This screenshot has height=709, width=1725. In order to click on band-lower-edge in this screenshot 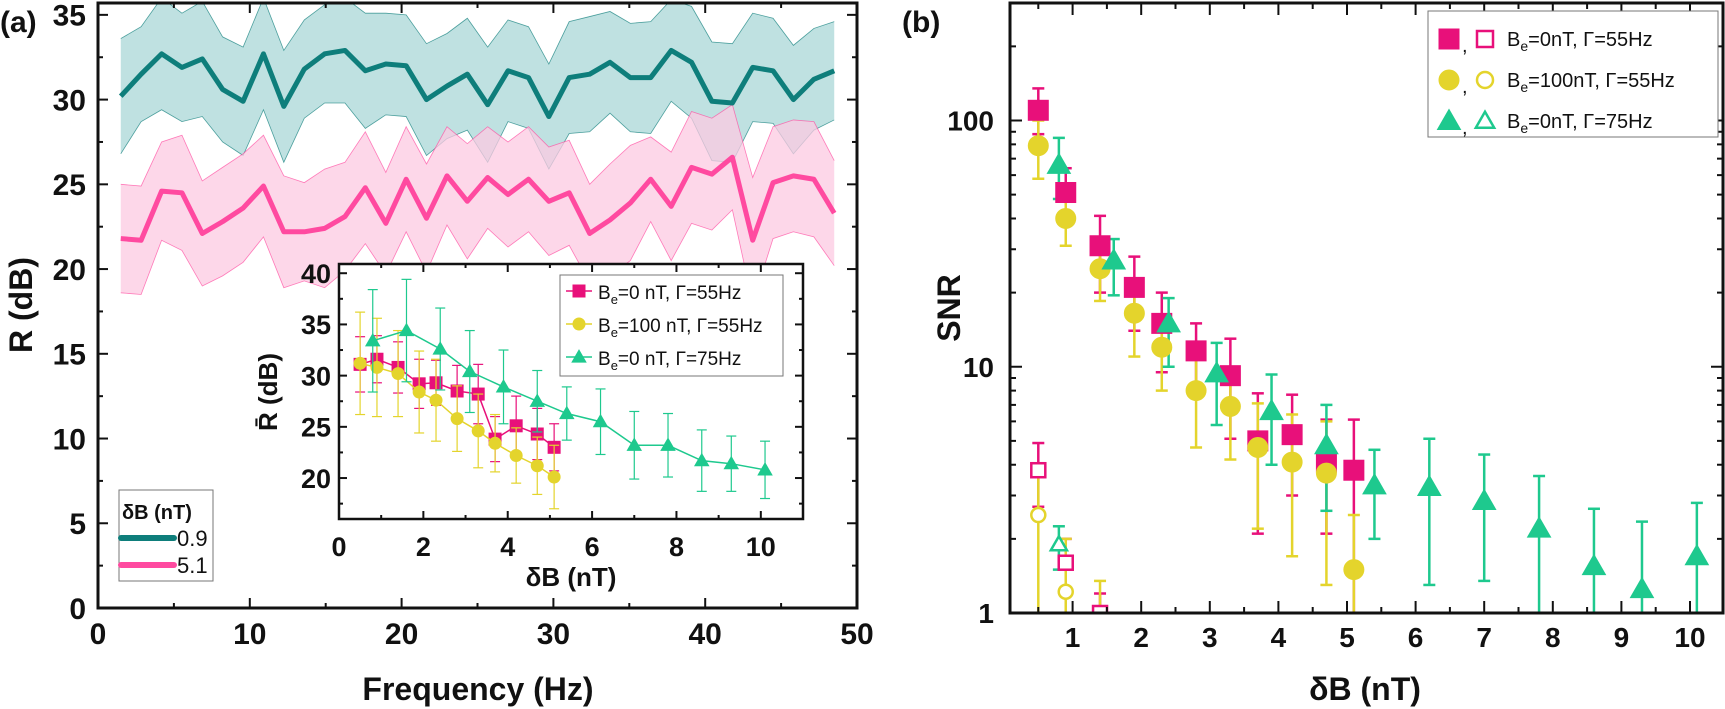, I will do `click(477, 256)`.